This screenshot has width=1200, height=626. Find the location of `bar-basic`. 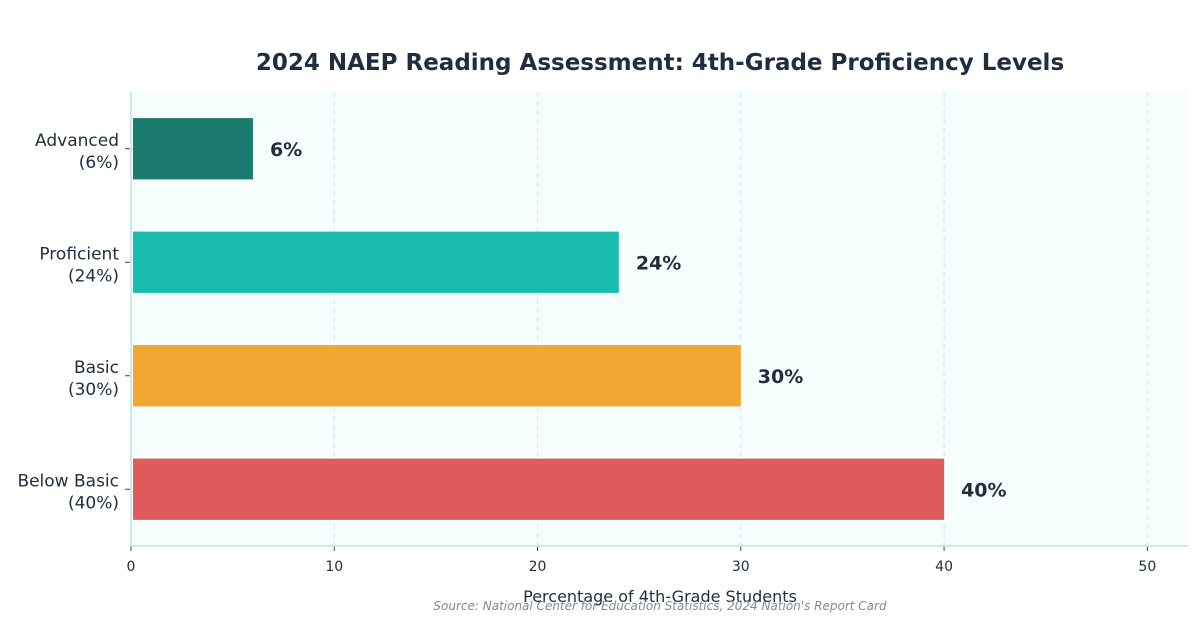

bar-basic is located at coordinates (437, 376).